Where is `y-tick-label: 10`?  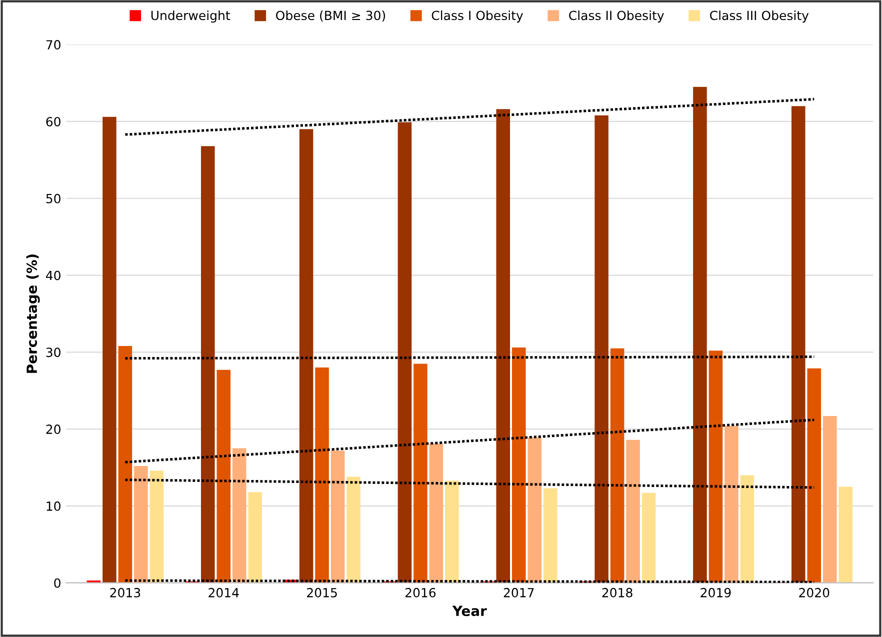 y-tick-label: 10 is located at coordinates (53, 506).